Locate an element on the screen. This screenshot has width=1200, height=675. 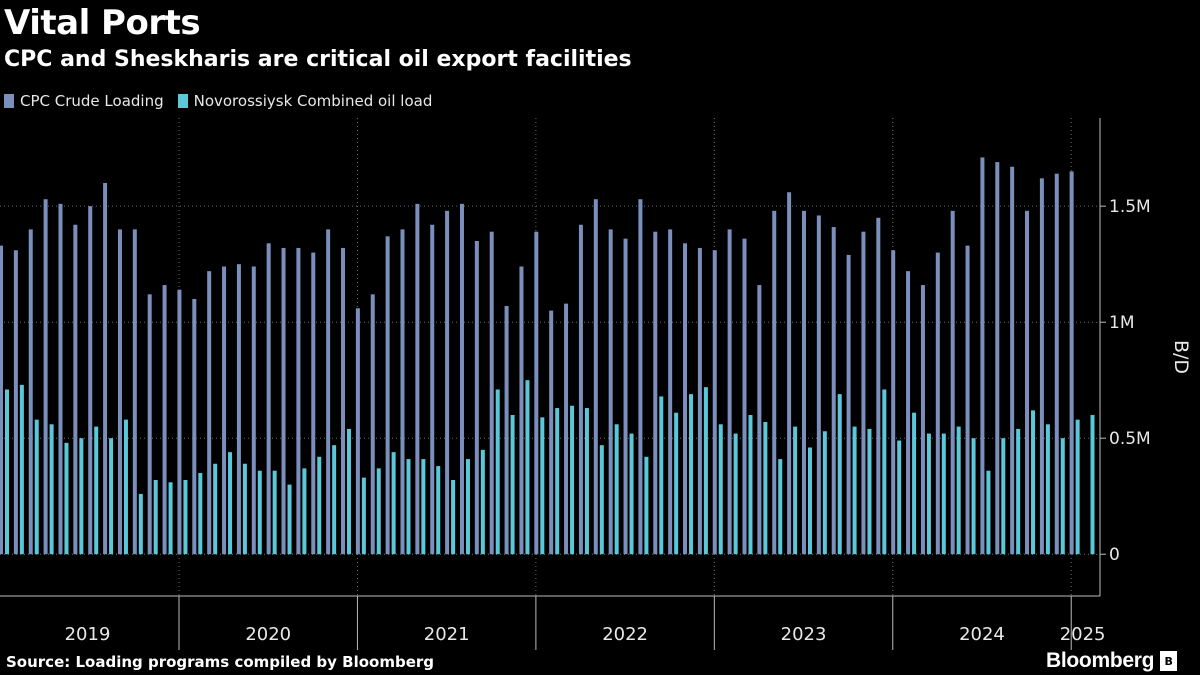
y-tick-label: 0.5M is located at coordinates (1130, 439).